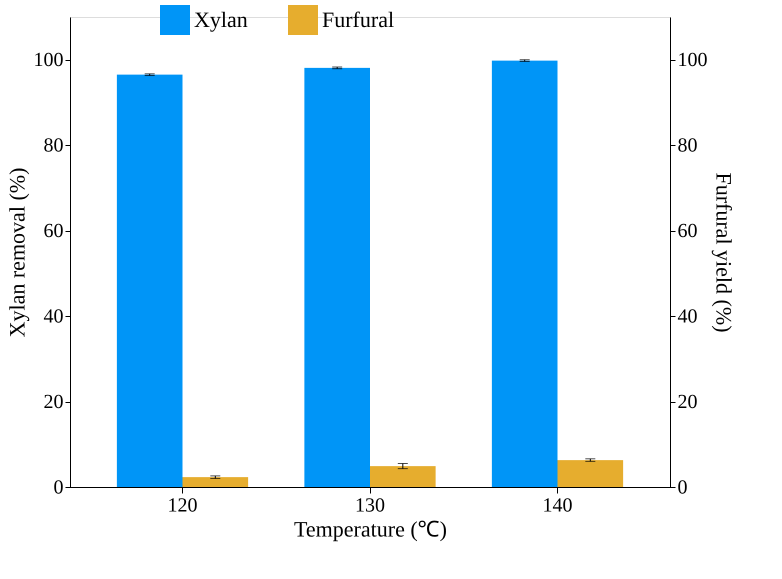 Image resolution: width=782 pixels, height=579 pixels. Describe the element at coordinates (688, 231) in the screenshot. I see `y2-tick-label: 60` at that location.